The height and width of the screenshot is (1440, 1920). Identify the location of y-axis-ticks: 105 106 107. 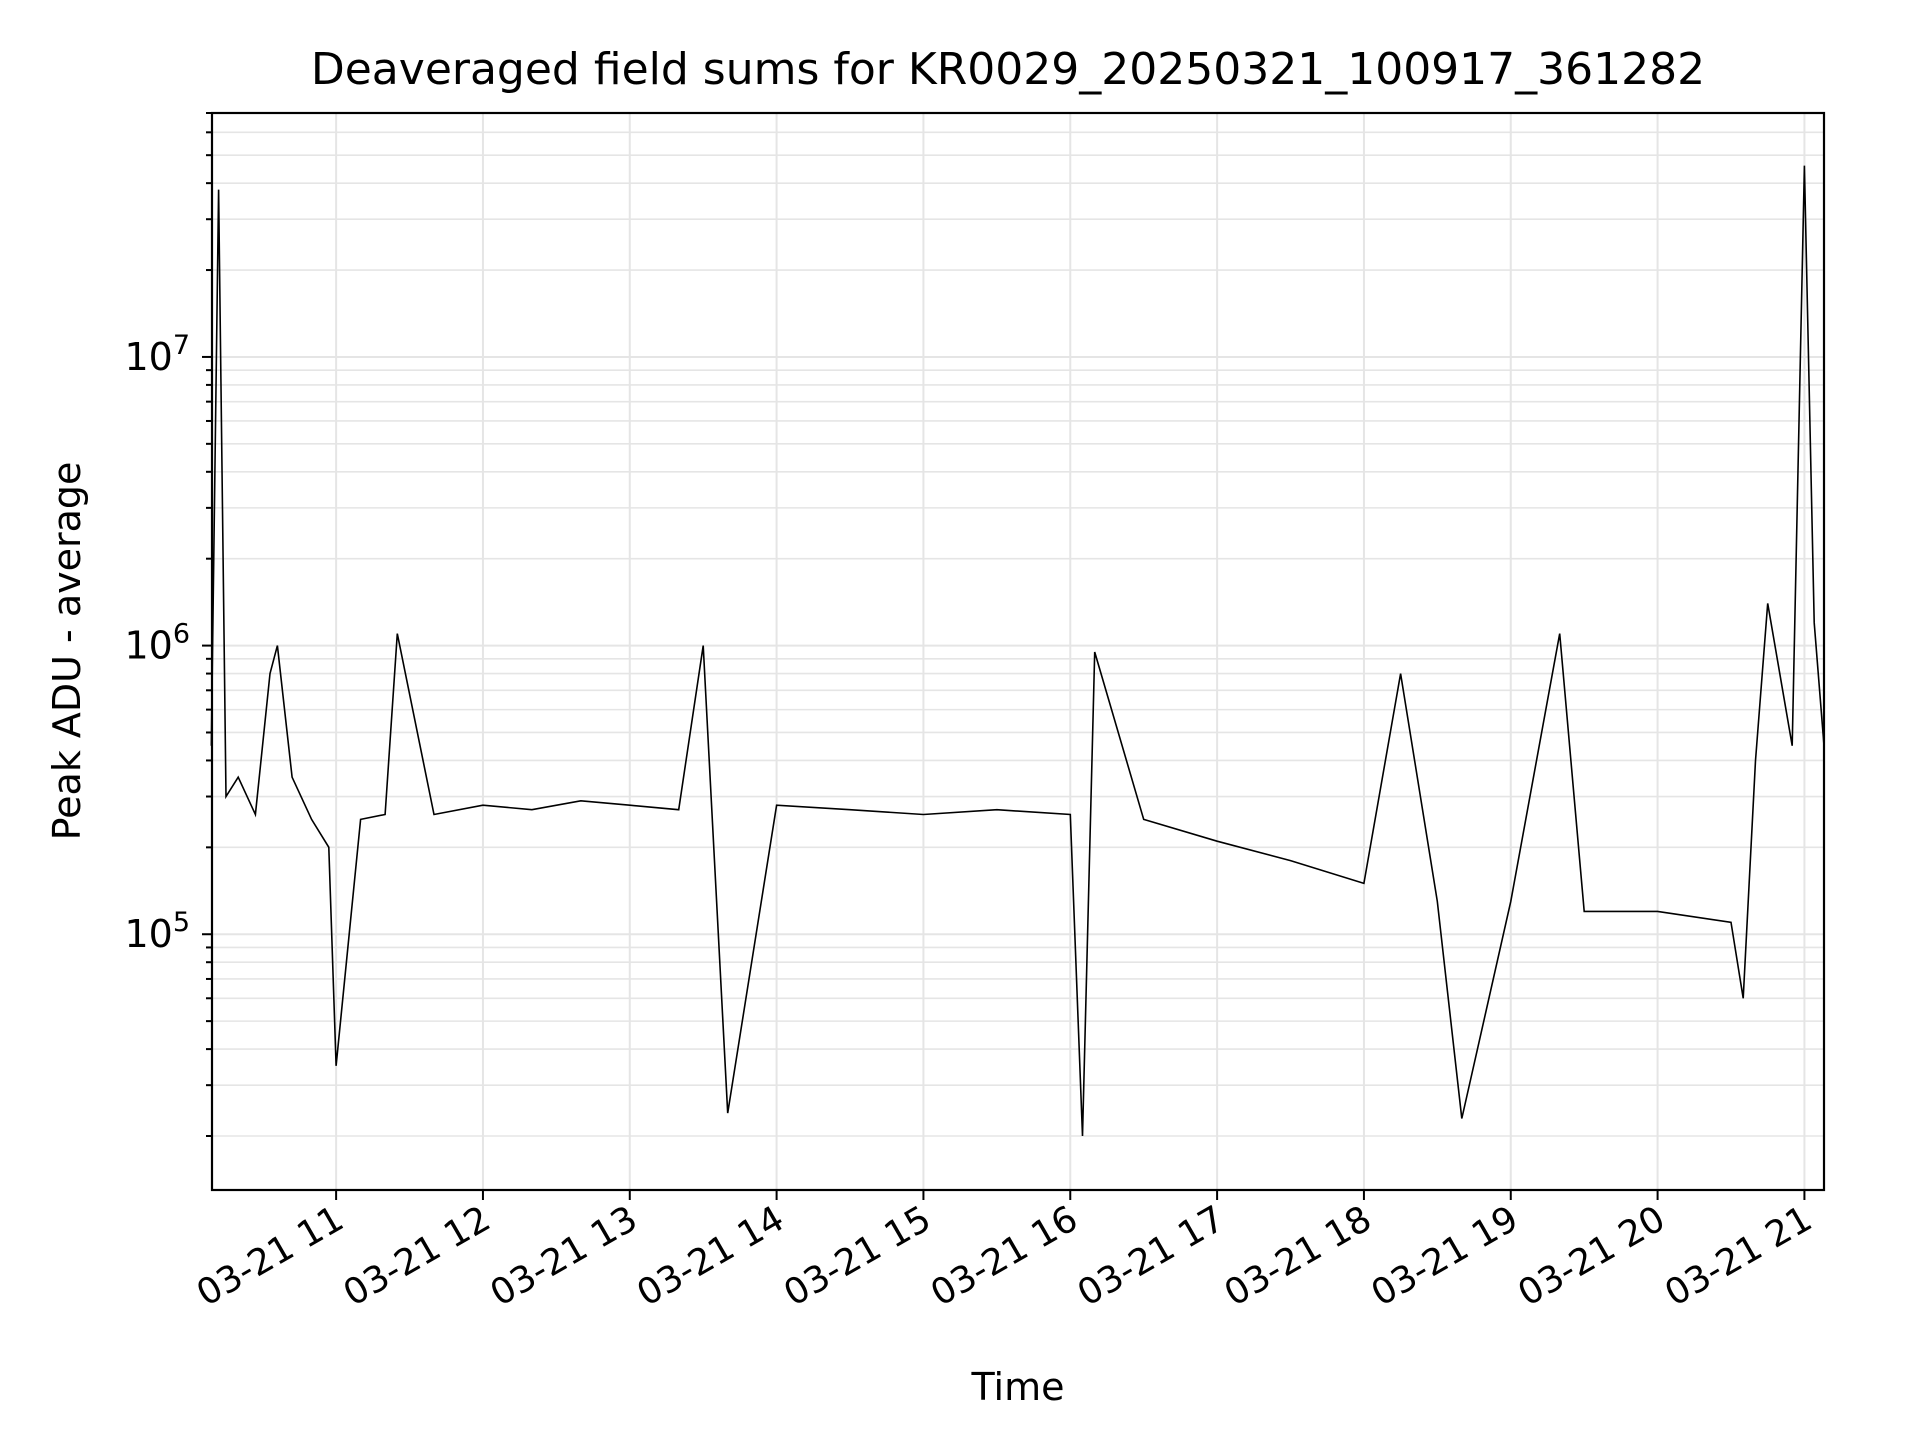
(168, 624).